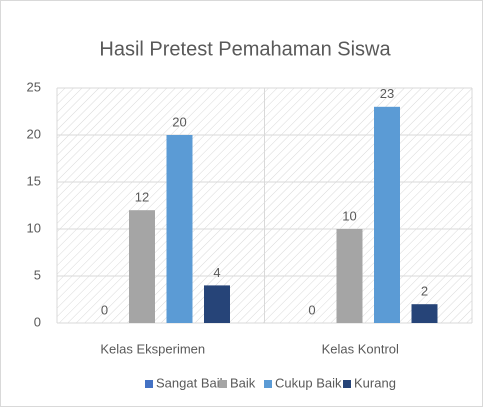  I want to click on y-tick-label: 5, so click(37, 274).